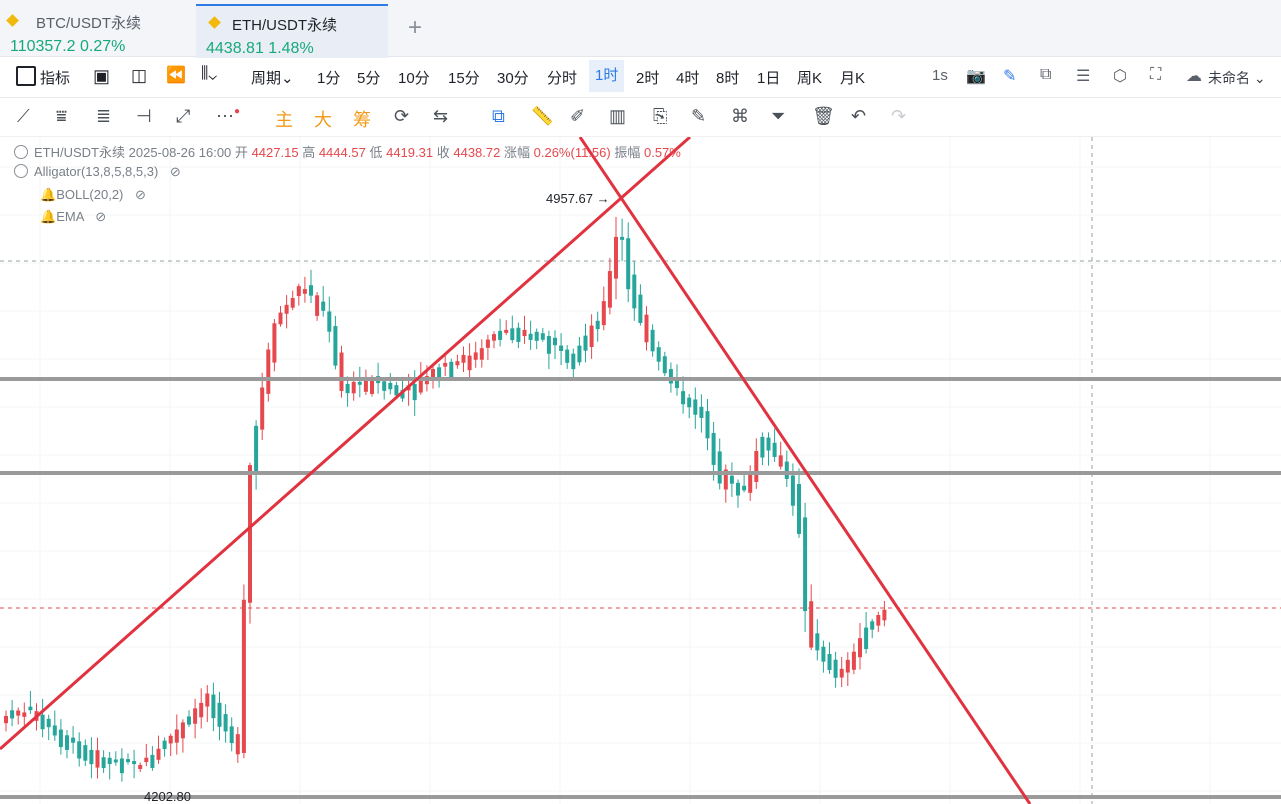 The height and width of the screenshot is (804, 1281). Describe the element at coordinates (402, 116) in the screenshot. I see `refresh-icon: ⟳` at that location.